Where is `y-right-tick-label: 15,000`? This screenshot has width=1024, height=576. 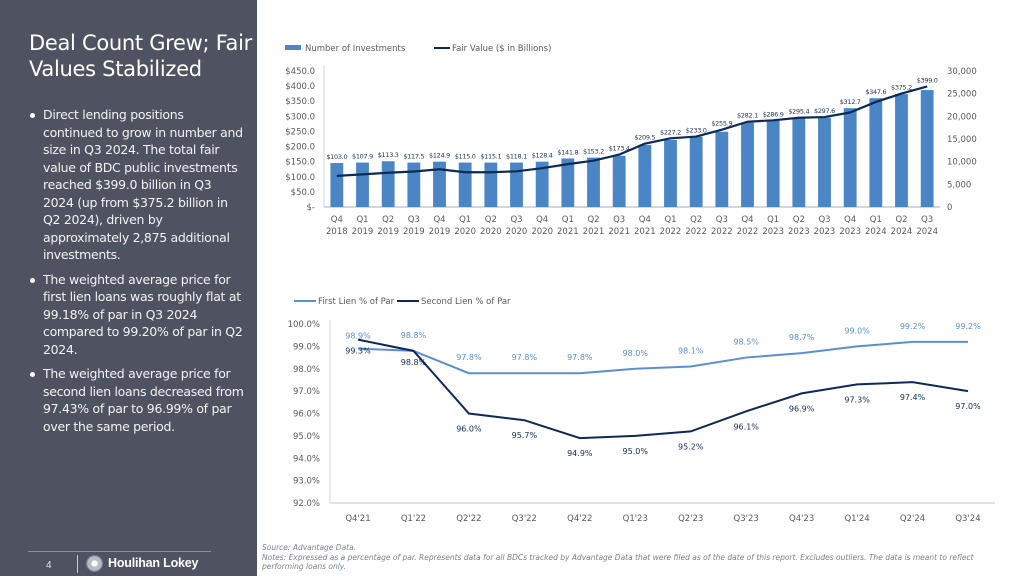 y-right-tick-label: 15,000 is located at coordinates (962, 140).